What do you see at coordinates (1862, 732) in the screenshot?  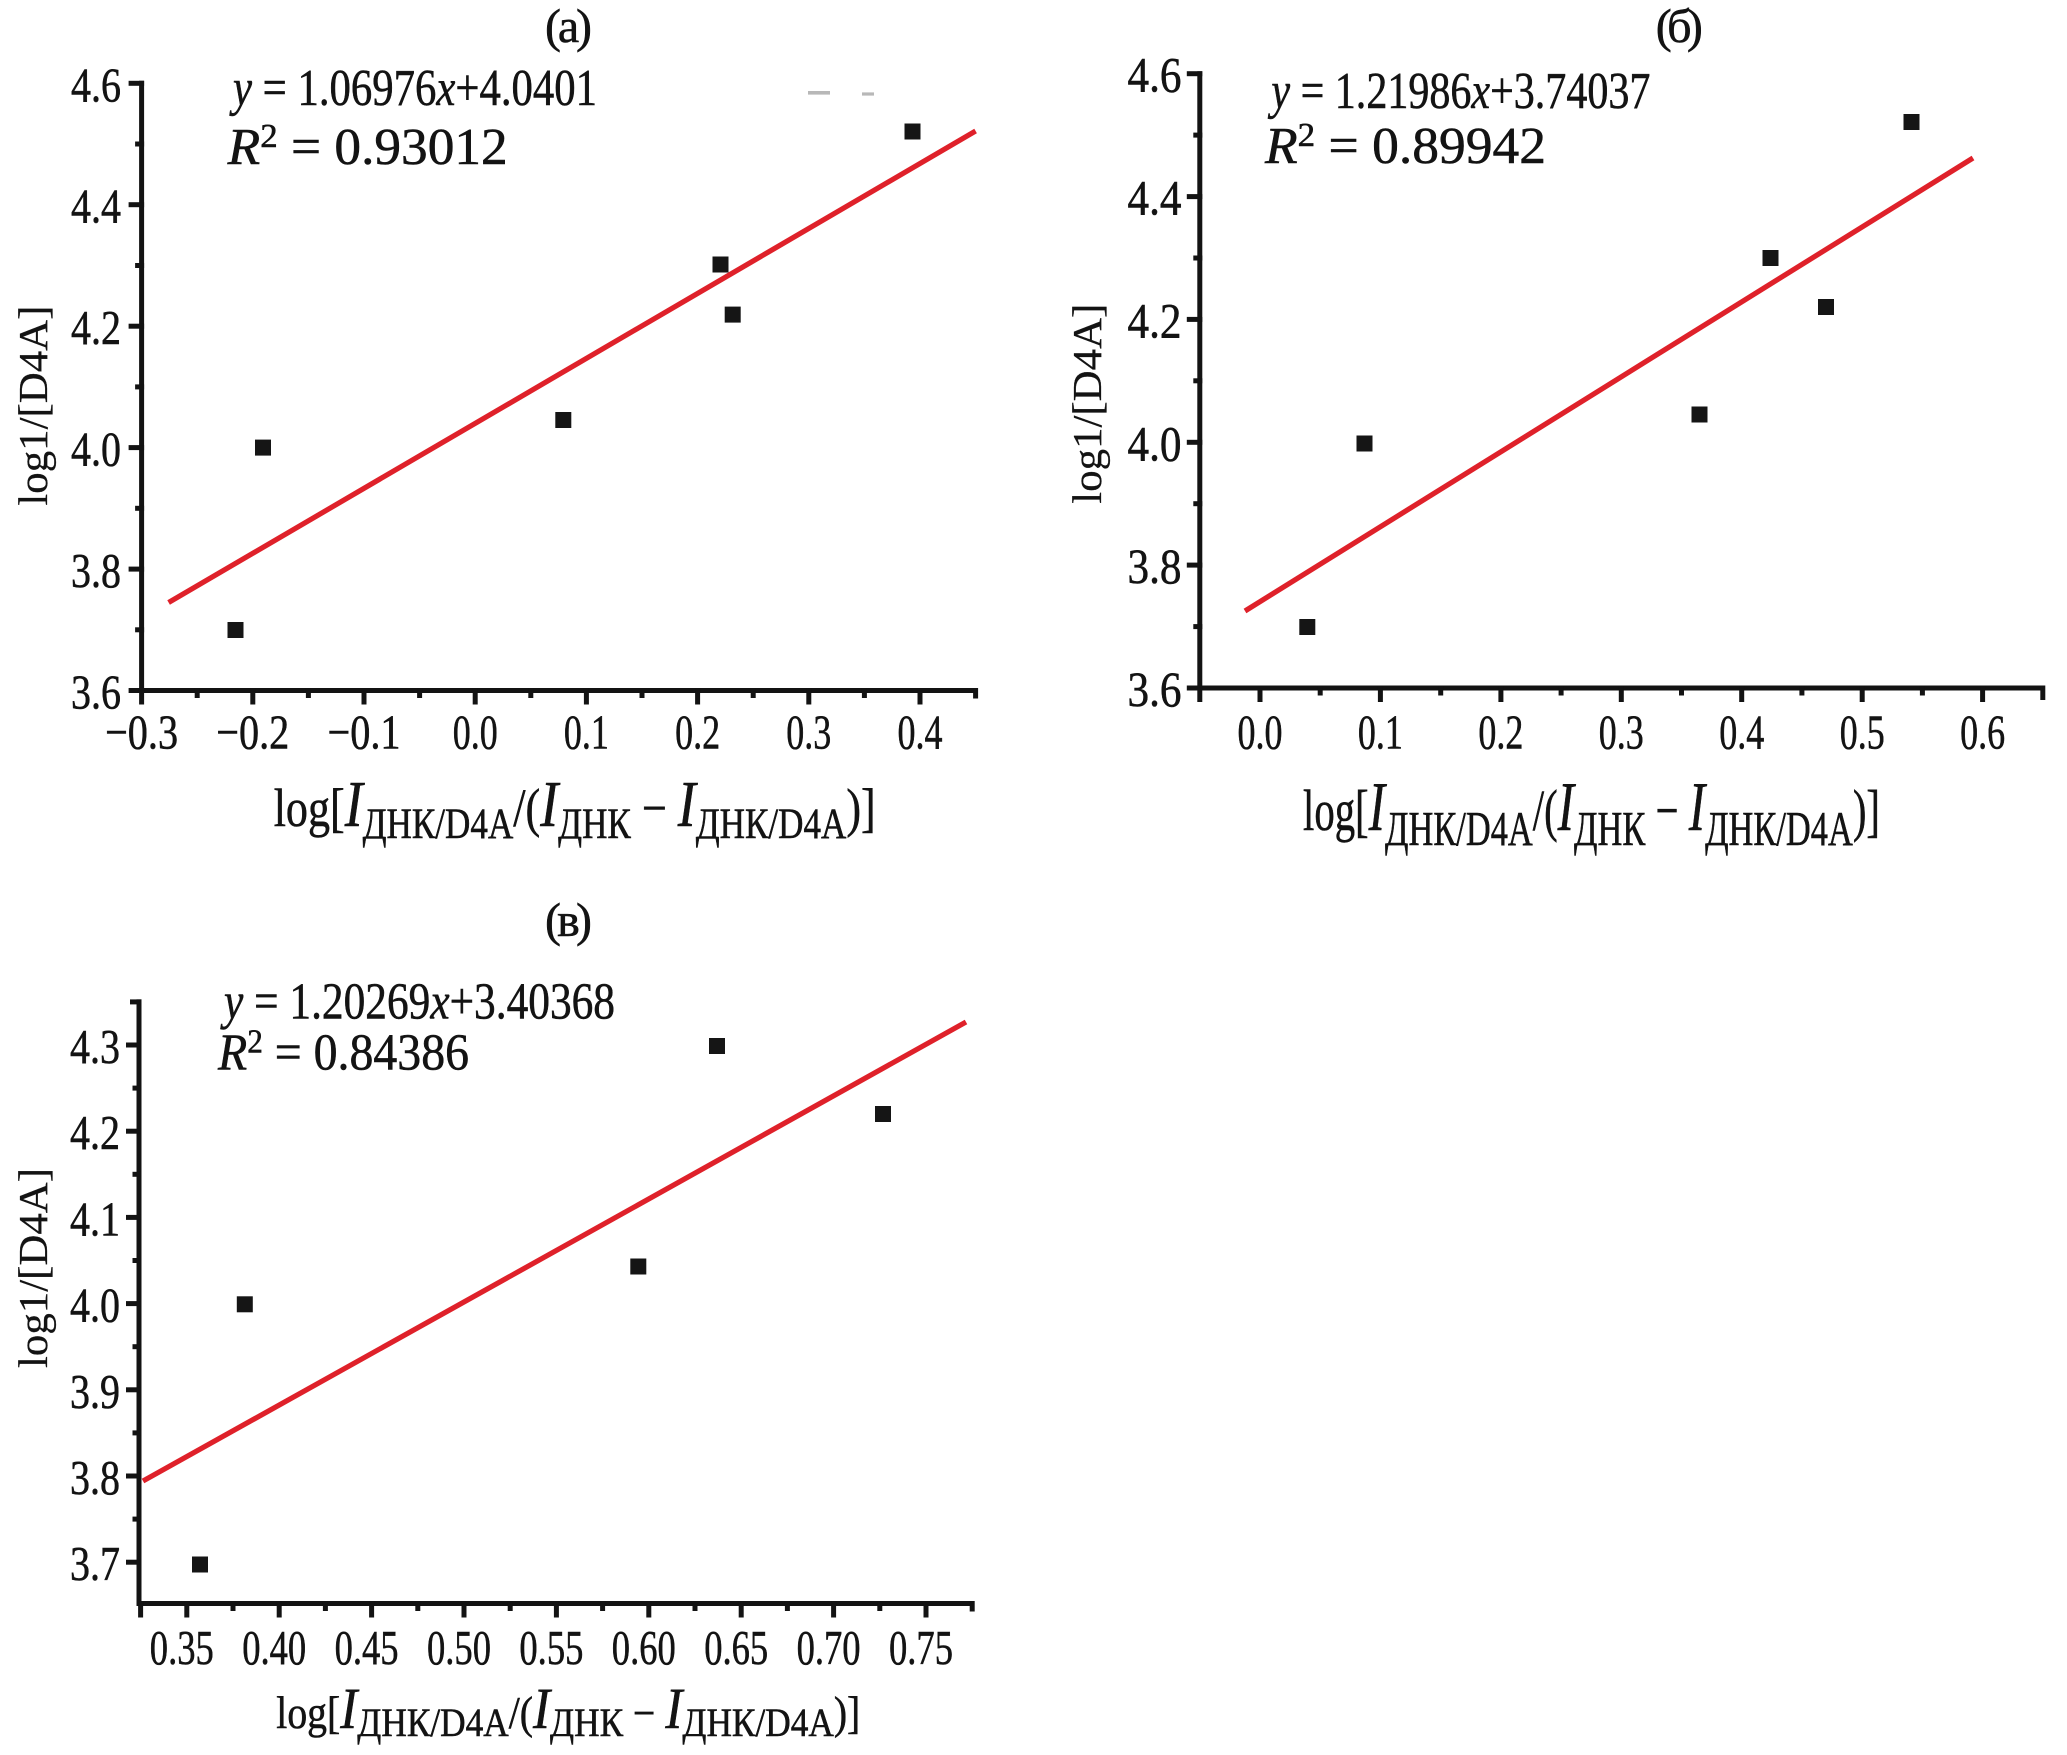 I see `svg-text: 0.5` at bounding box center [1862, 732].